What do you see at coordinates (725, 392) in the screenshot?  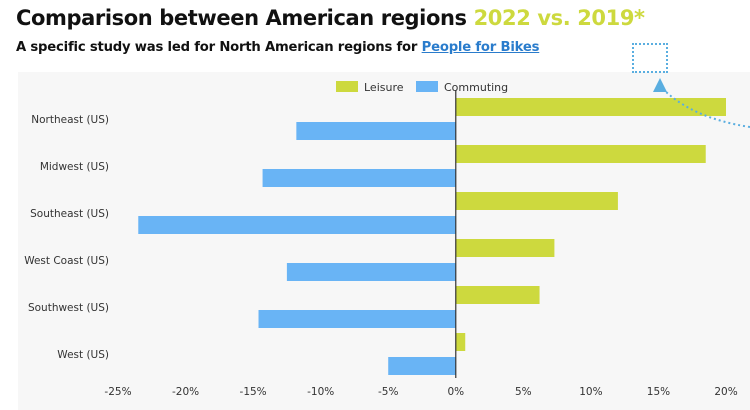 I see `x-tick-label: 20%` at bounding box center [725, 392].